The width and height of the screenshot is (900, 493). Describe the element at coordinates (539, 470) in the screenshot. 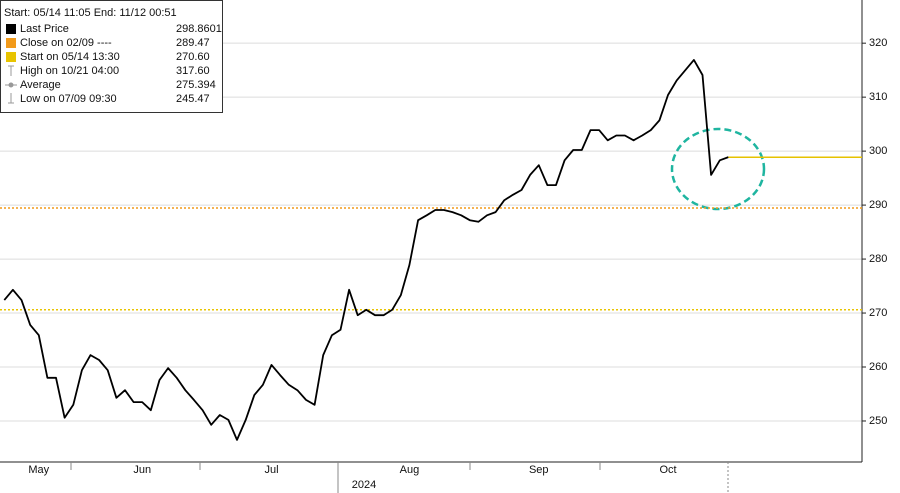

I see `x-tick-label: Sep` at that location.